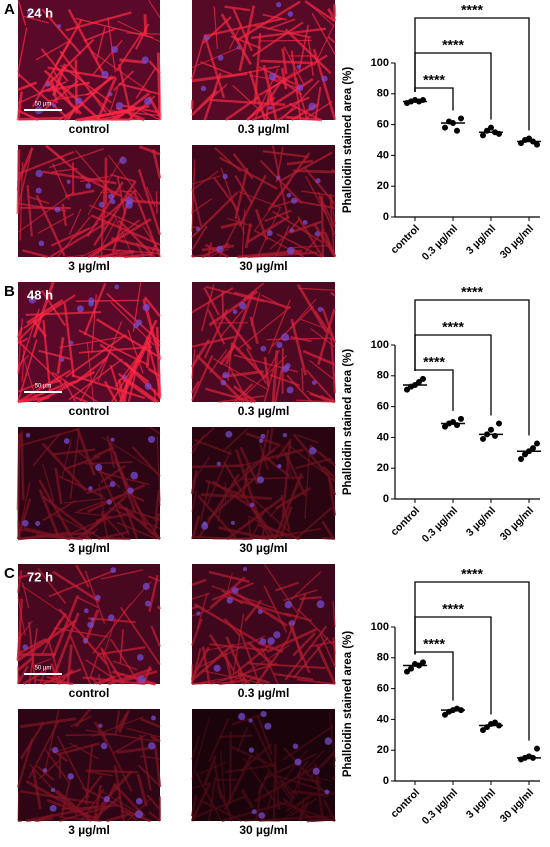  What do you see at coordinates (383, 689) in the screenshot?
I see `y-tick-label: 60` at bounding box center [383, 689].